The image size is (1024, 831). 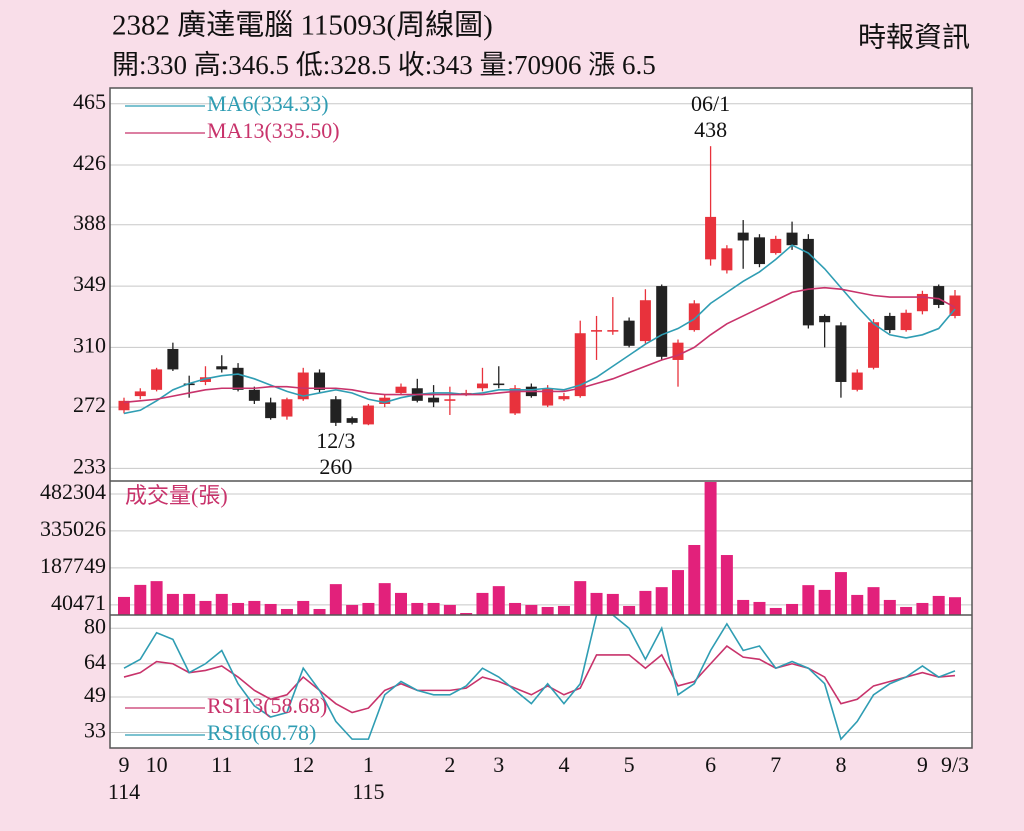 What do you see at coordinates (335, 466) in the screenshot?
I see `annotation-value: 260` at bounding box center [335, 466].